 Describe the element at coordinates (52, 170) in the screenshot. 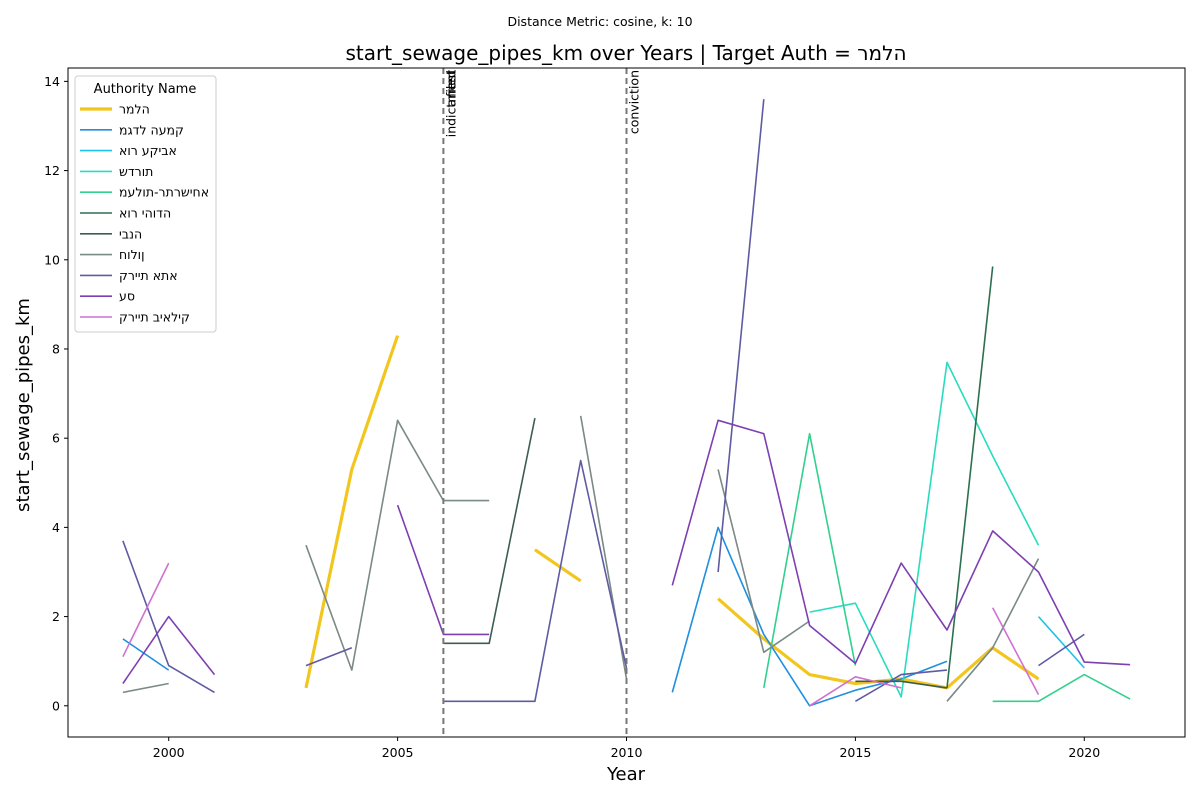

I see `y-tick-label: 12` at that location.